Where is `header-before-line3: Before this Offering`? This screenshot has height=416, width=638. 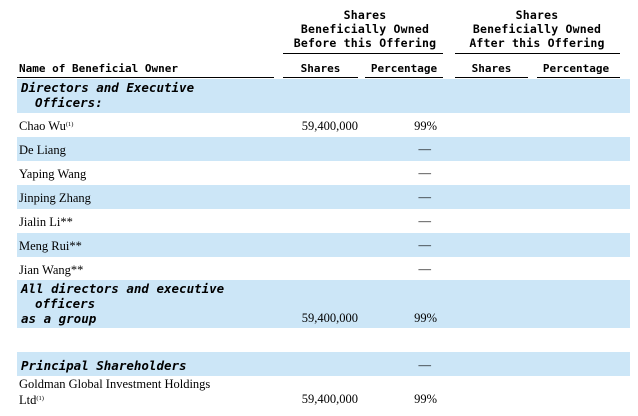 header-before-line3: Before this Offering is located at coordinates (365, 43).